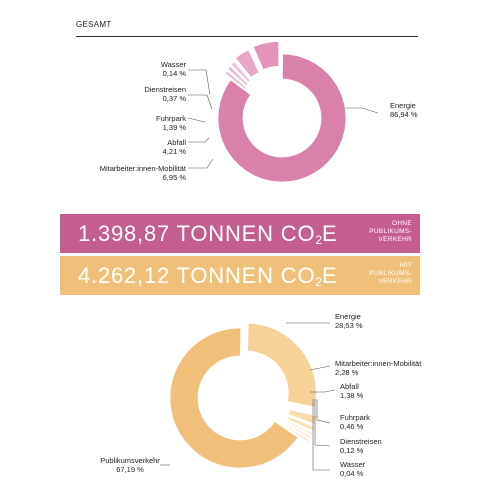 The width and height of the screenshot is (500, 500). Describe the element at coordinates (175, 127) in the screenshot. I see `slice-value: 1,39 %` at that location.